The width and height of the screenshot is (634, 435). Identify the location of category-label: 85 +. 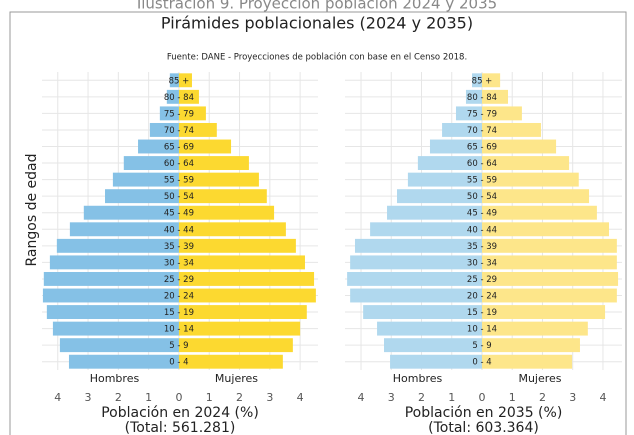
(179, 81).